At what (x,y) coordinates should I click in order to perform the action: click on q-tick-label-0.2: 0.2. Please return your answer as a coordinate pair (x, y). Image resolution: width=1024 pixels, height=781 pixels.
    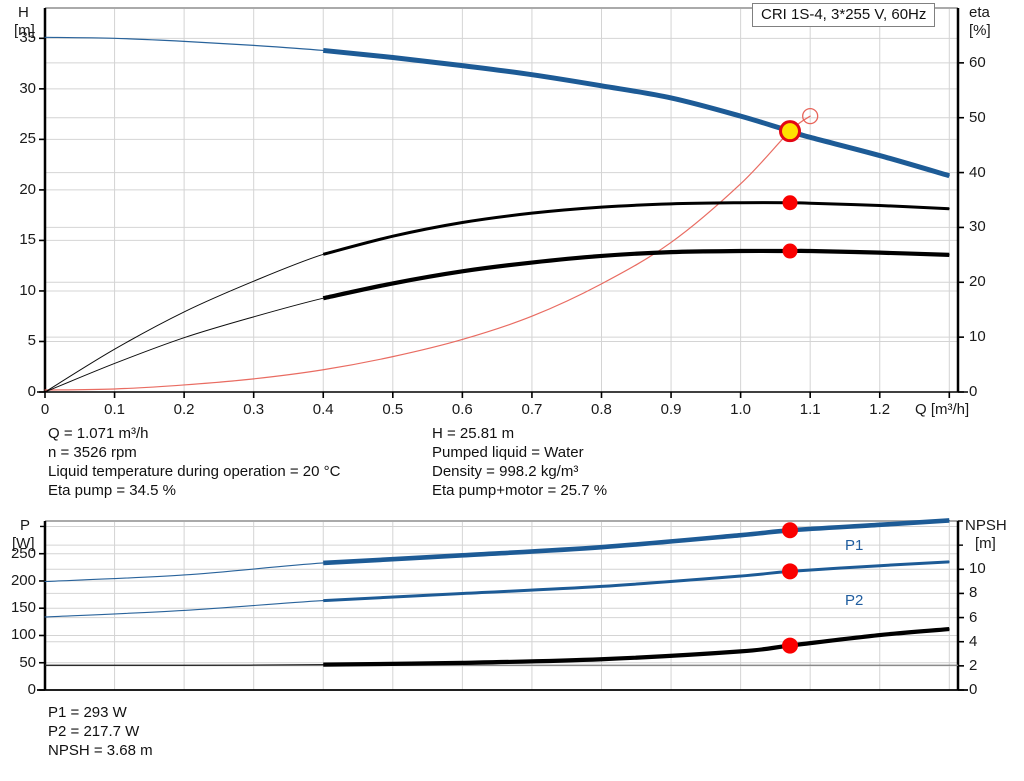
    Looking at the image, I should click on (184, 409).